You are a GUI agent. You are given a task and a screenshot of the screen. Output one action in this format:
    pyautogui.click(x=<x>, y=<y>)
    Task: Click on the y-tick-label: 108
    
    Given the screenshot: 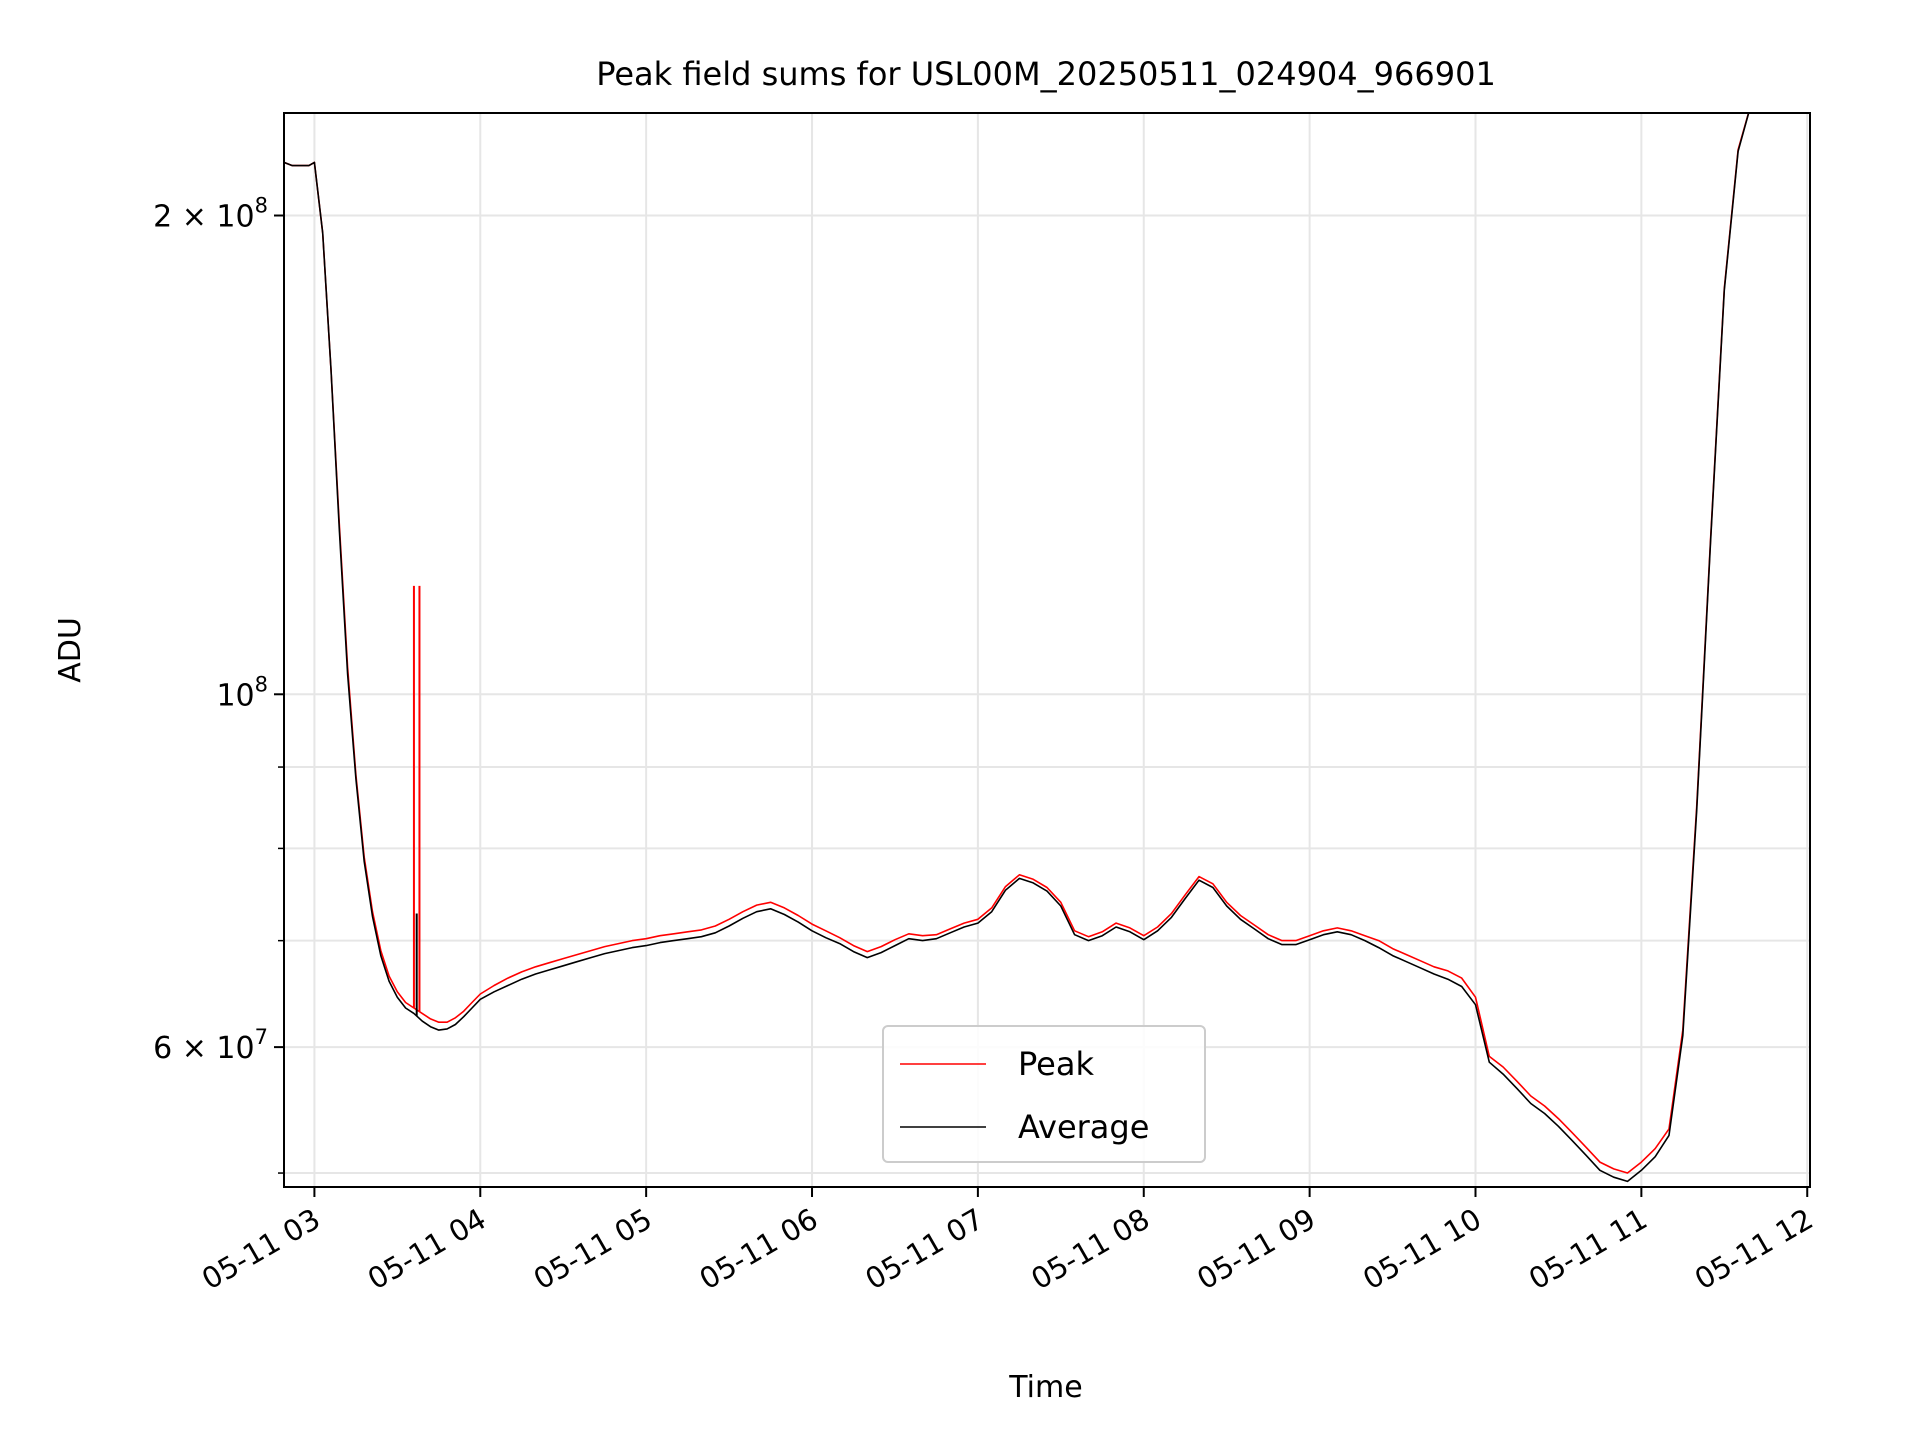 What is the action you would take?
    pyautogui.click(x=242, y=692)
    